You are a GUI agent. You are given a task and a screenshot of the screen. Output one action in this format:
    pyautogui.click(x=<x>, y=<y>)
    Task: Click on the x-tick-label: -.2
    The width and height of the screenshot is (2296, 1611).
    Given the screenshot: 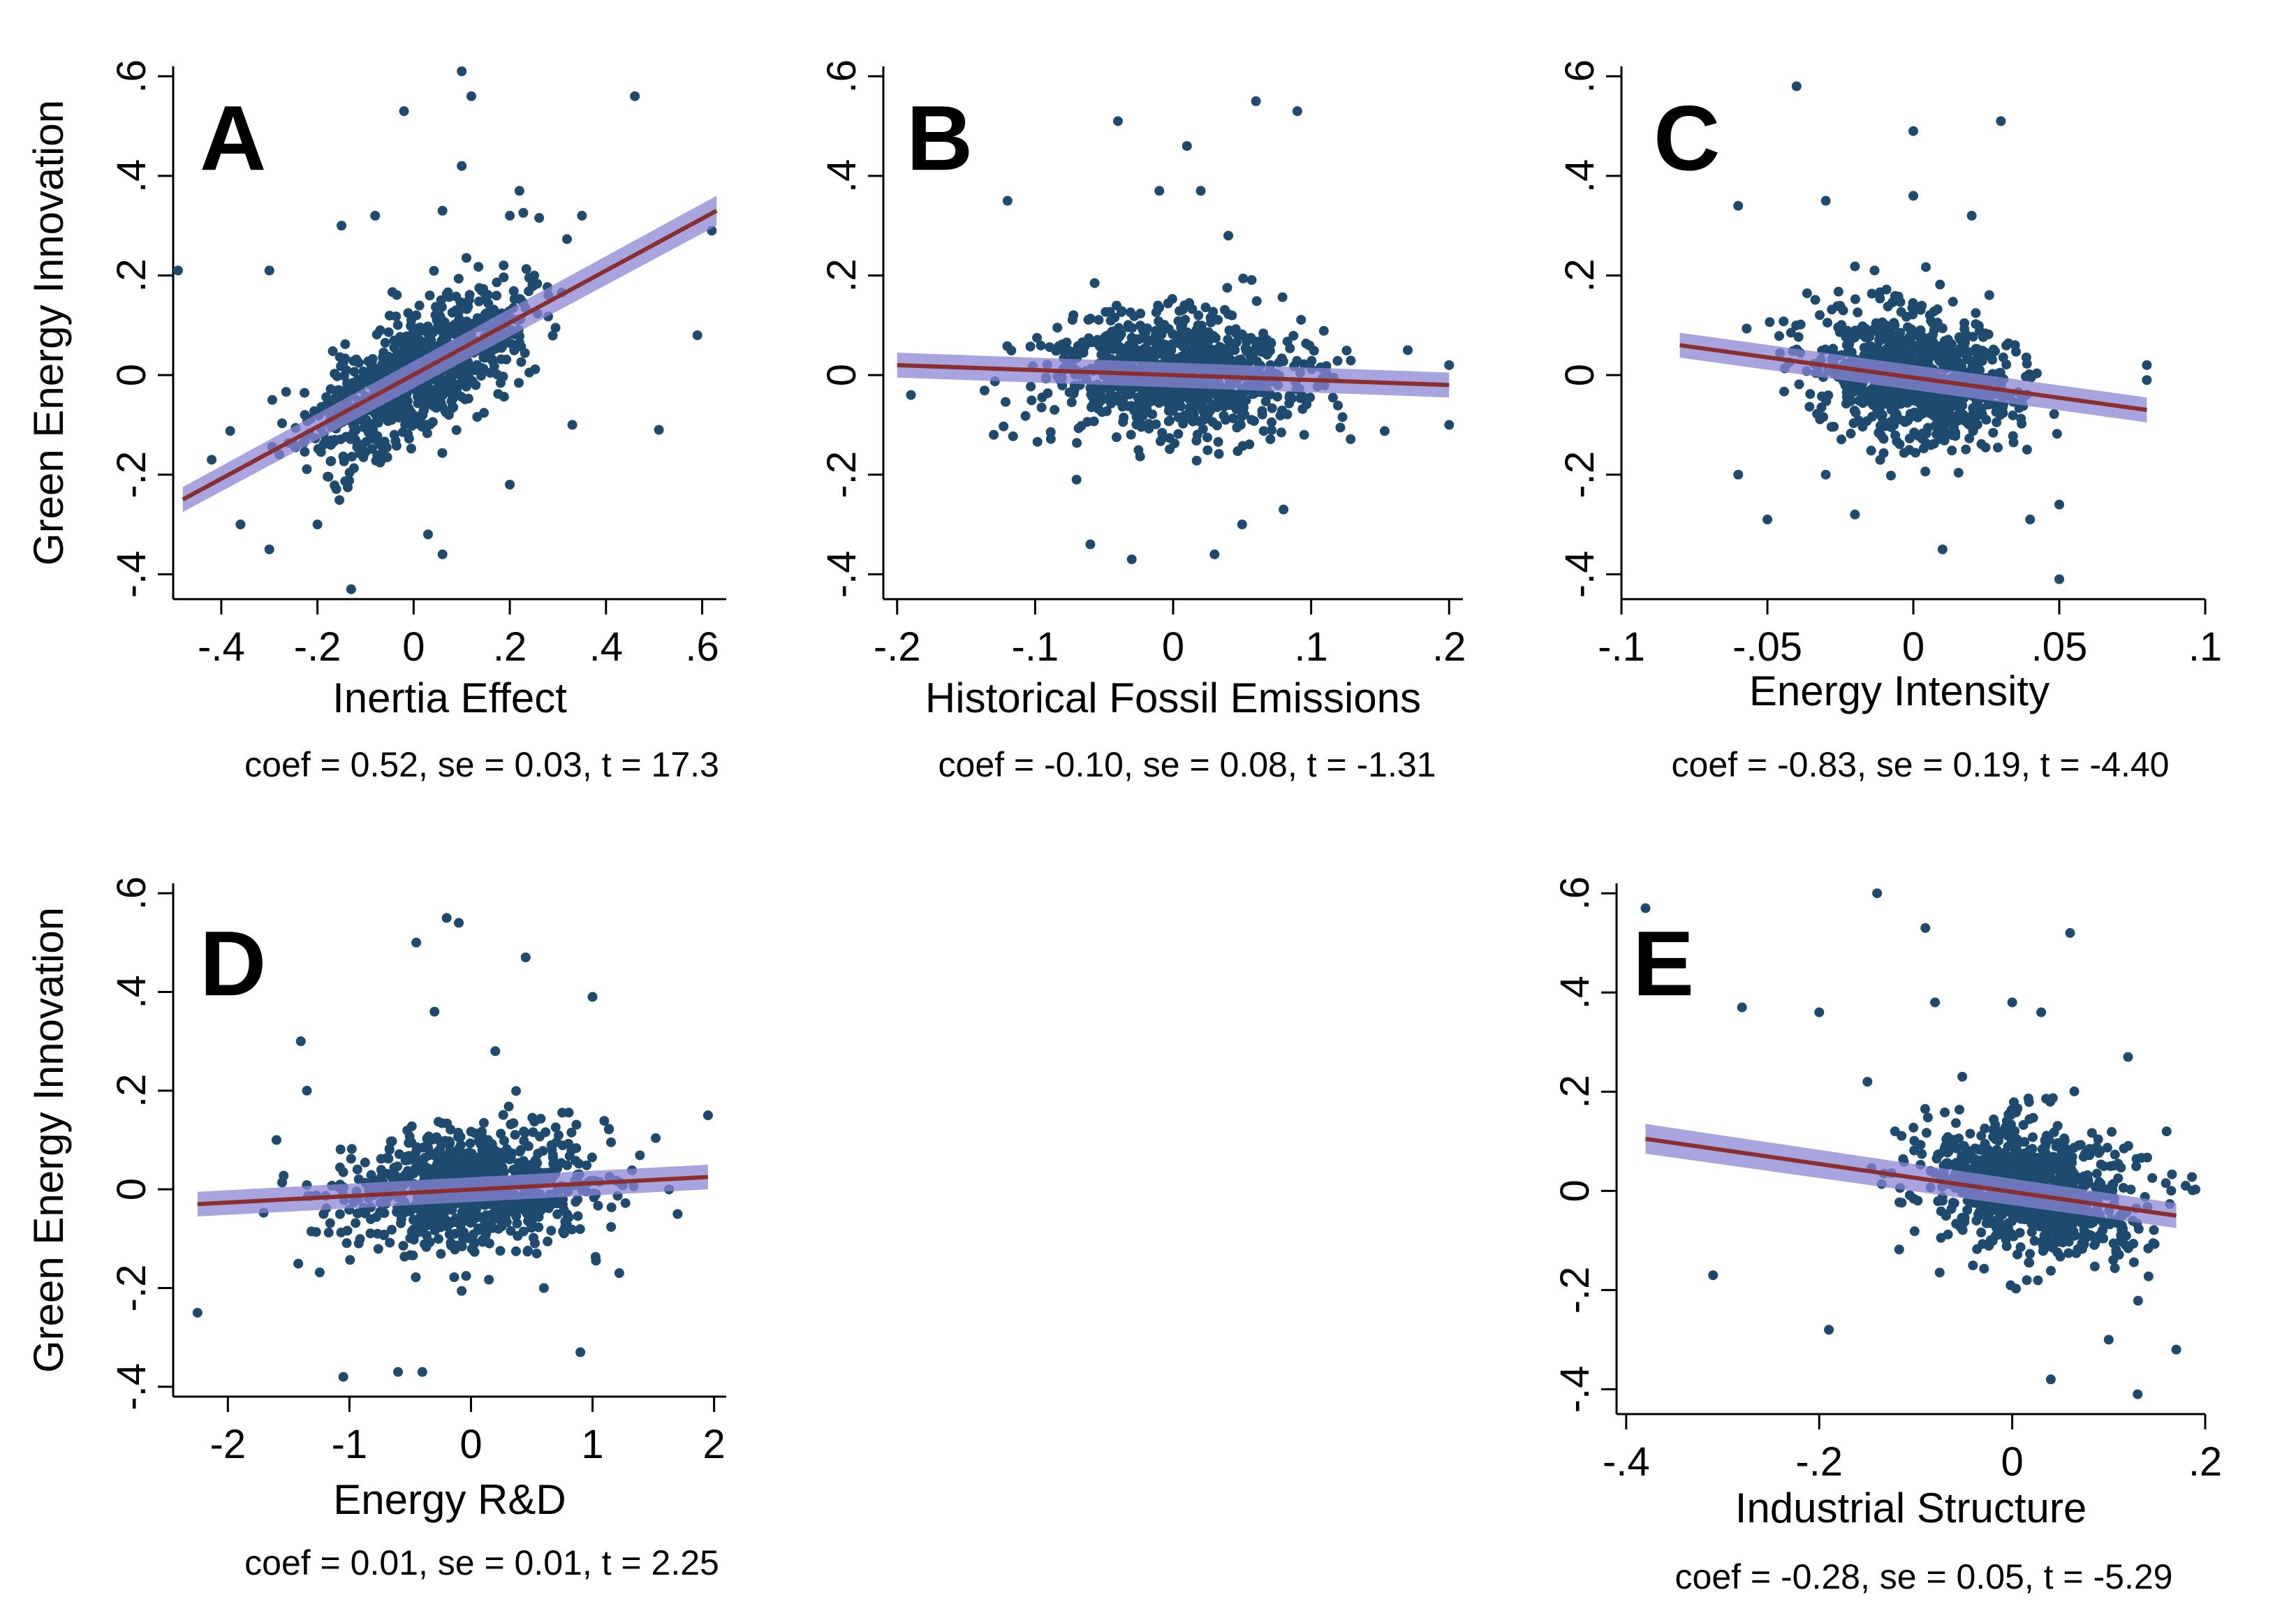 What is the action you would take?
    pyautogui.click(x=898, y=647)
    